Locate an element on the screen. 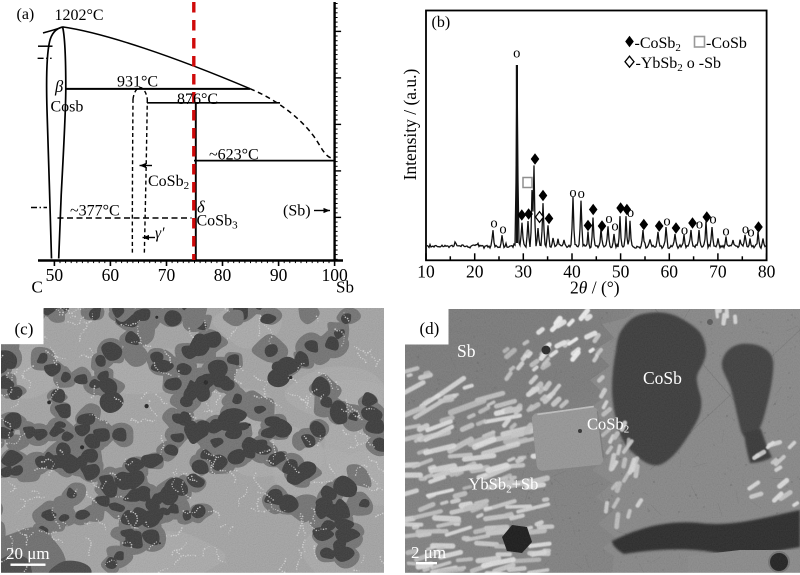  svg-text: (b) is located at coordinates (441, 22).